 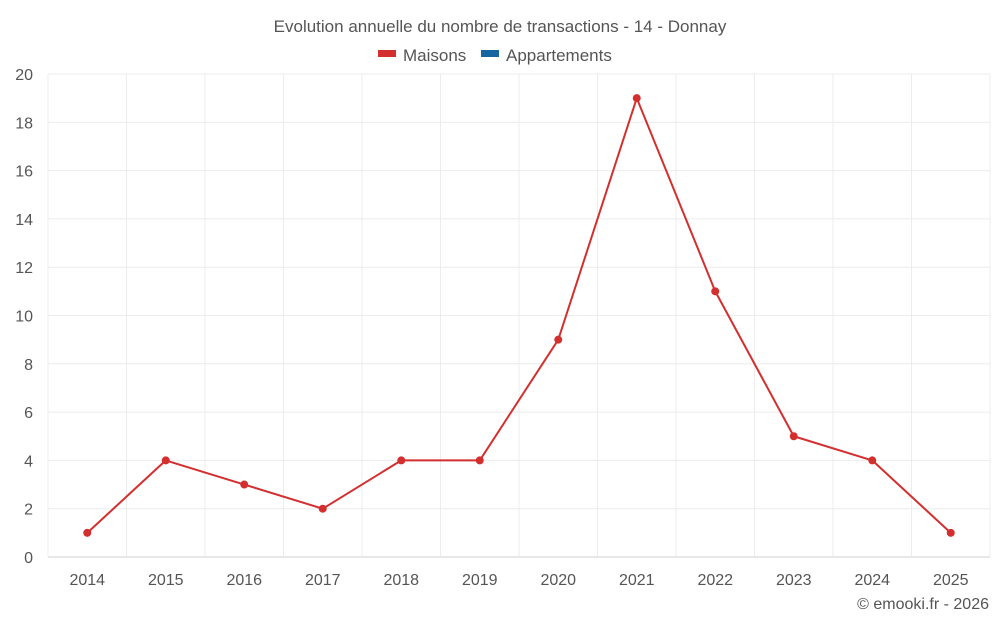 What do you see at coordinates (24, 75) in the screenshot?
I see `y-tick-label: 20` at bounding box center [24, 75].